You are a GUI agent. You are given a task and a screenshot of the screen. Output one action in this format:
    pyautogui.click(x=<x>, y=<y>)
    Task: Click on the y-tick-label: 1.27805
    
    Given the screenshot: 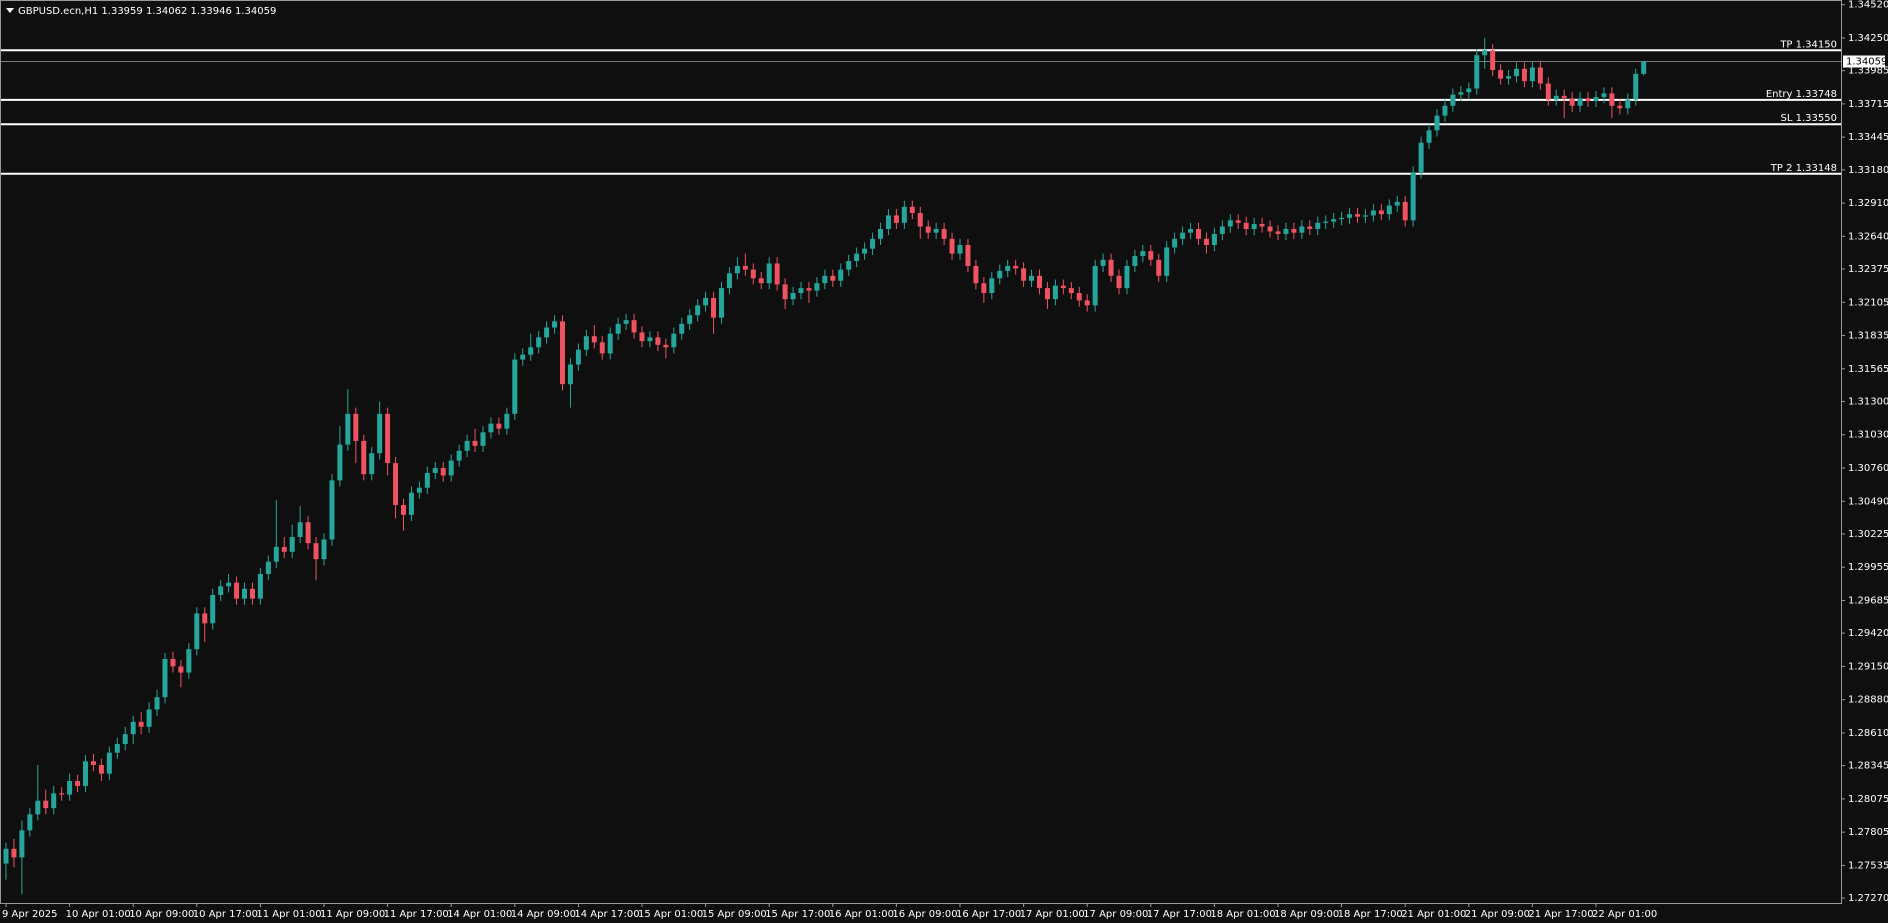 What is the action you would take?
    pyautogui.click(x=1868, y=832)
    